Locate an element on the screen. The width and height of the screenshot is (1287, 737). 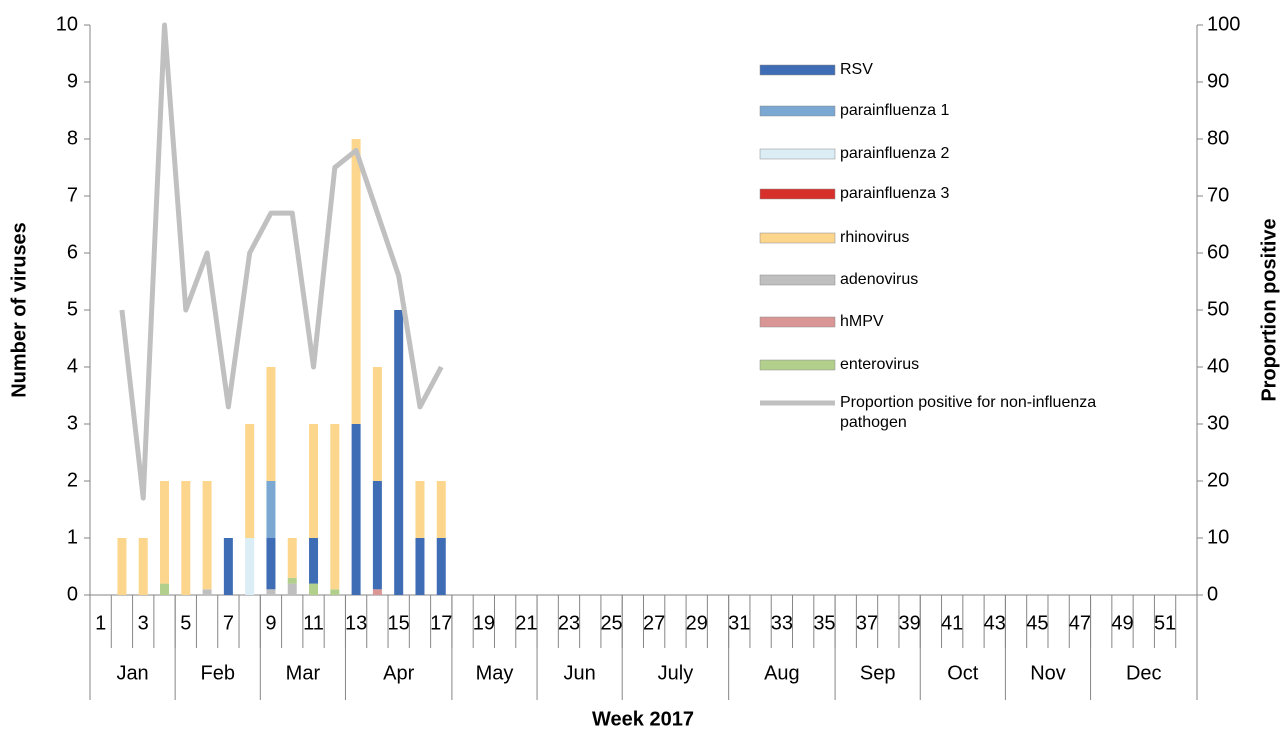
y2-tick-label: 50 is located at coordinates (1218, 309).